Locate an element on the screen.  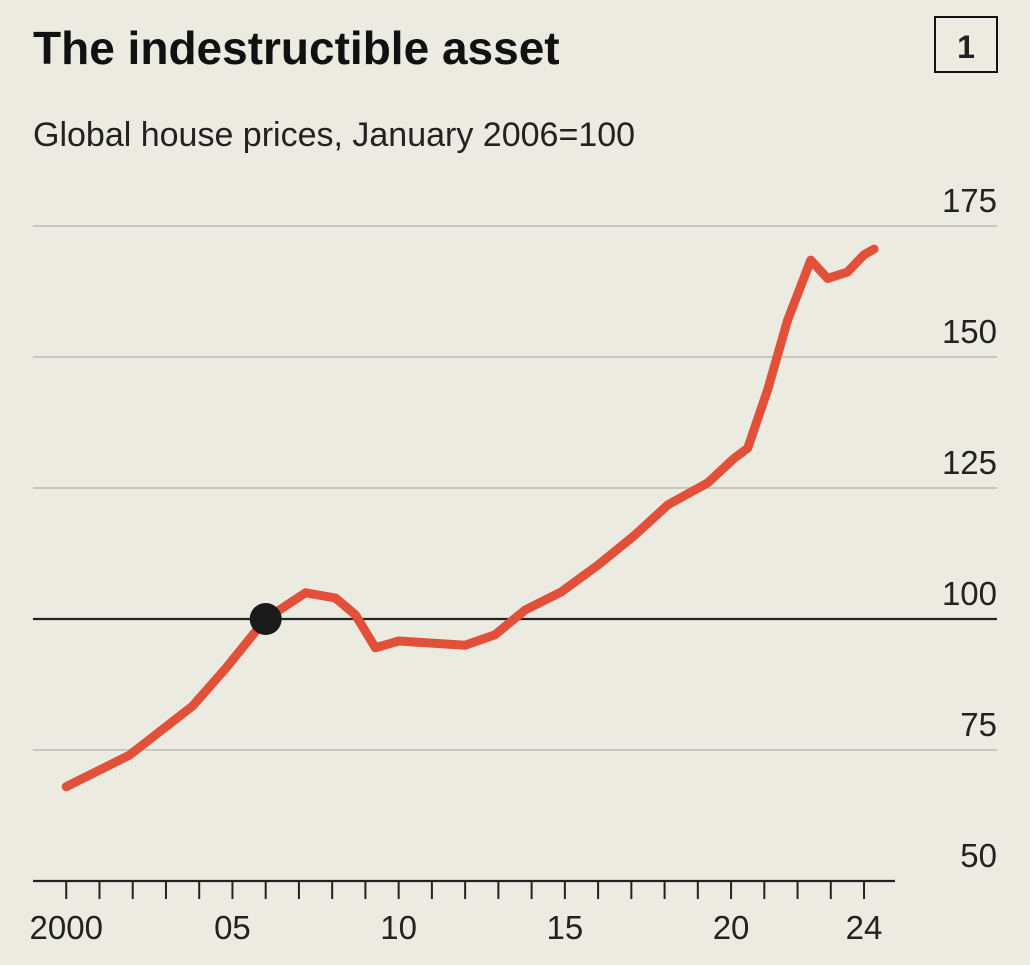
y-tick-label: 100 is located at coordinates (969, 593).